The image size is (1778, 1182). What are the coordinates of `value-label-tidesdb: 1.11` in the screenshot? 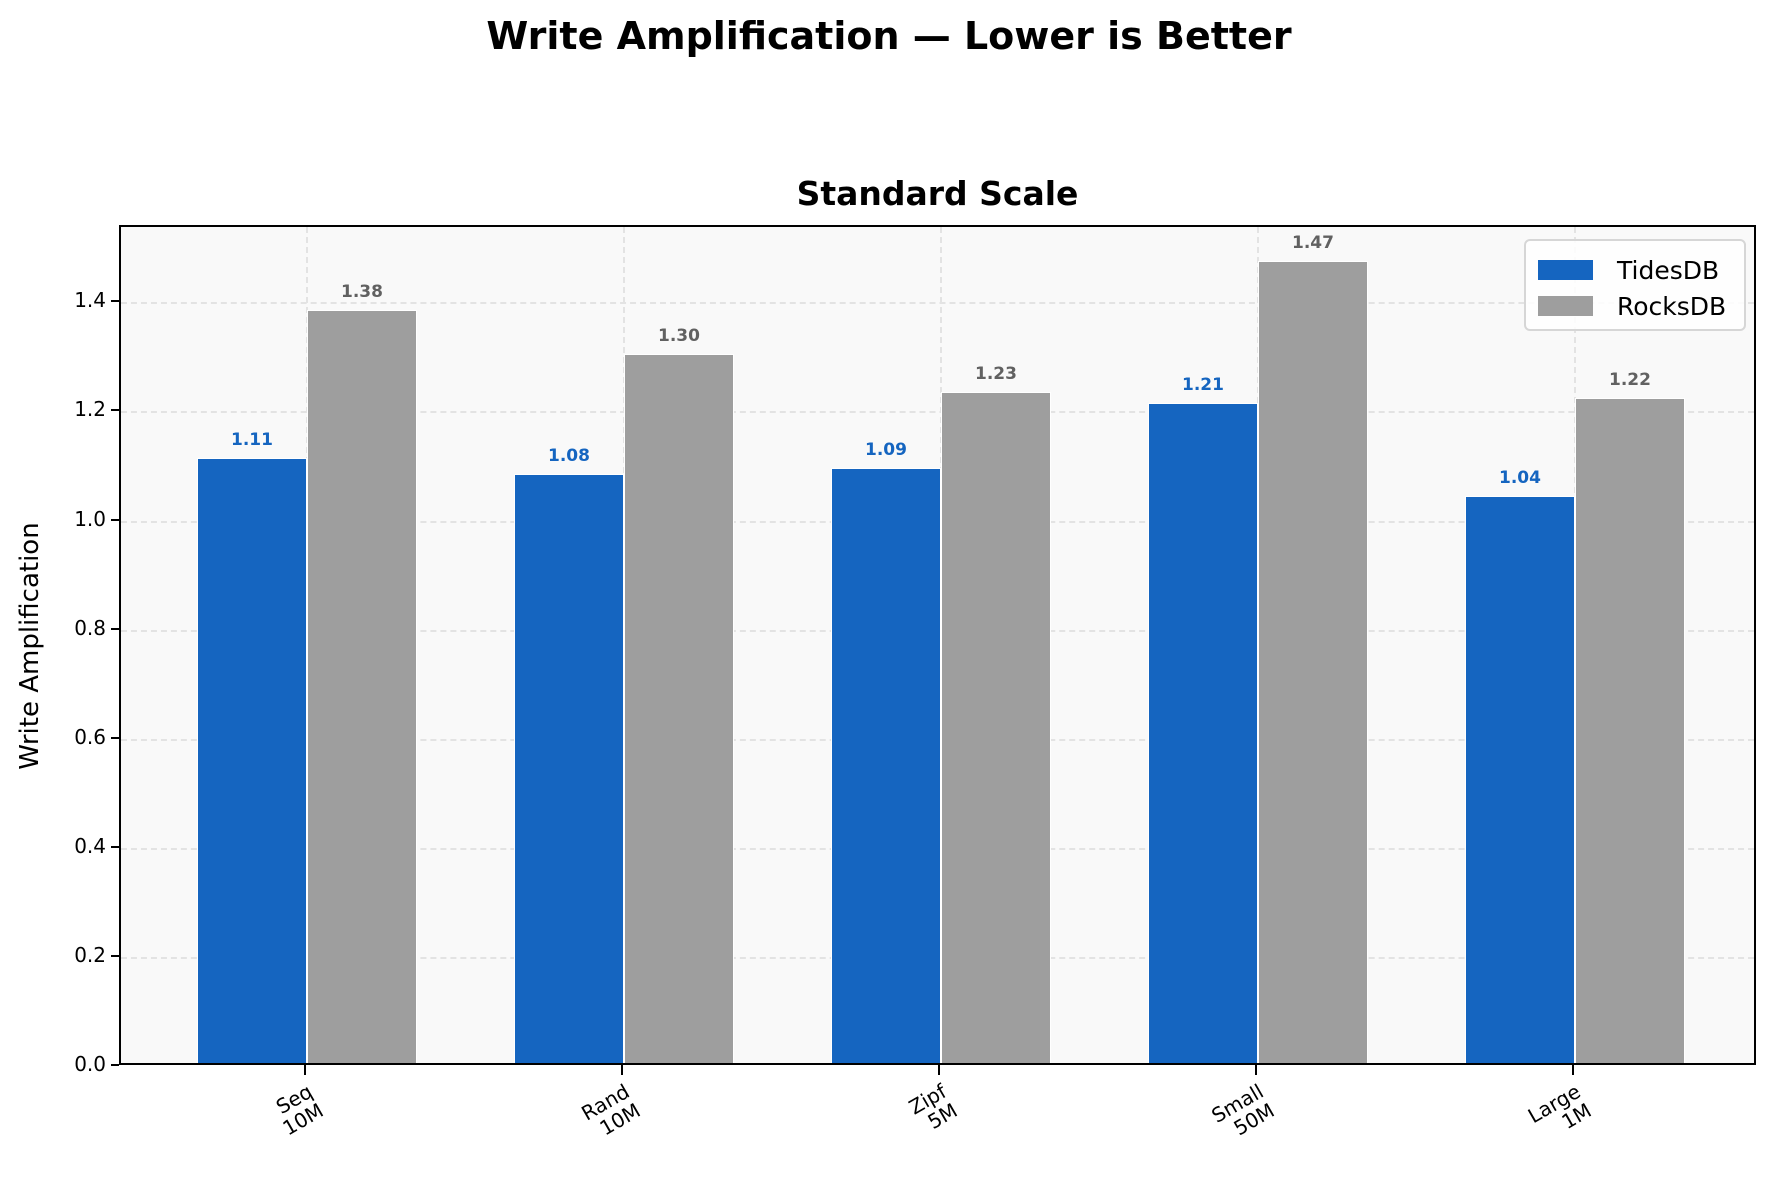 It's located at (252, 439).